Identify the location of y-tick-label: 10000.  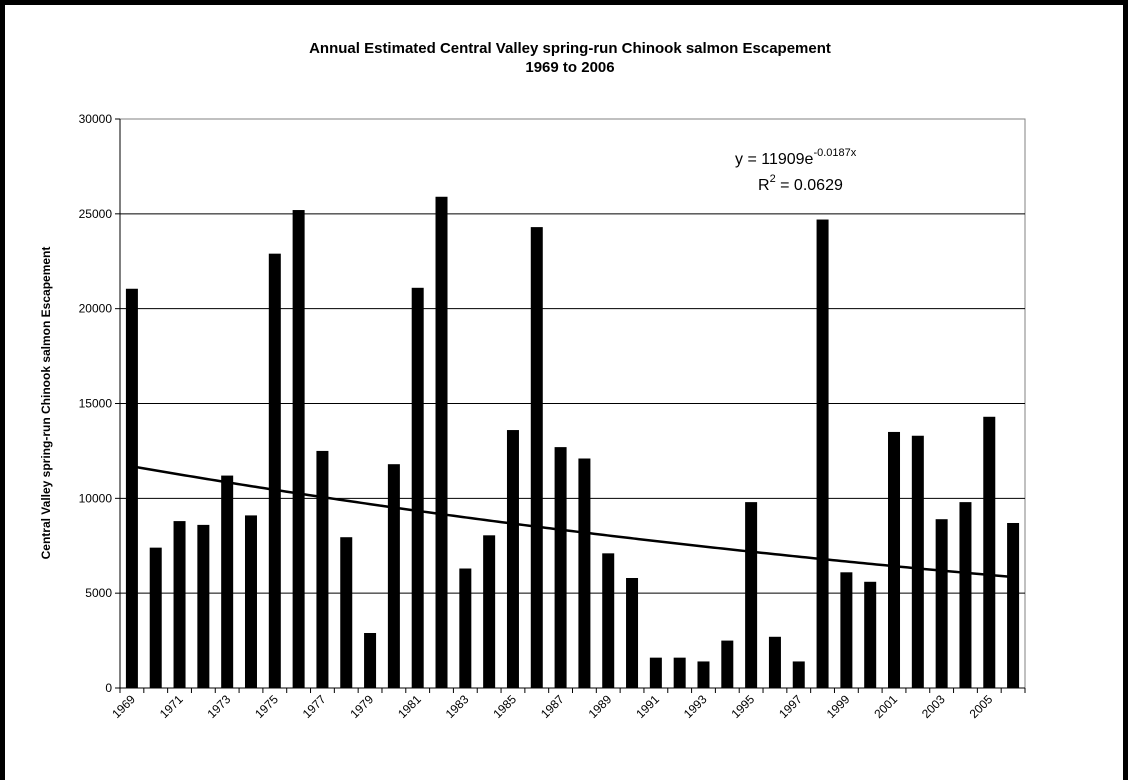
(96, 498).